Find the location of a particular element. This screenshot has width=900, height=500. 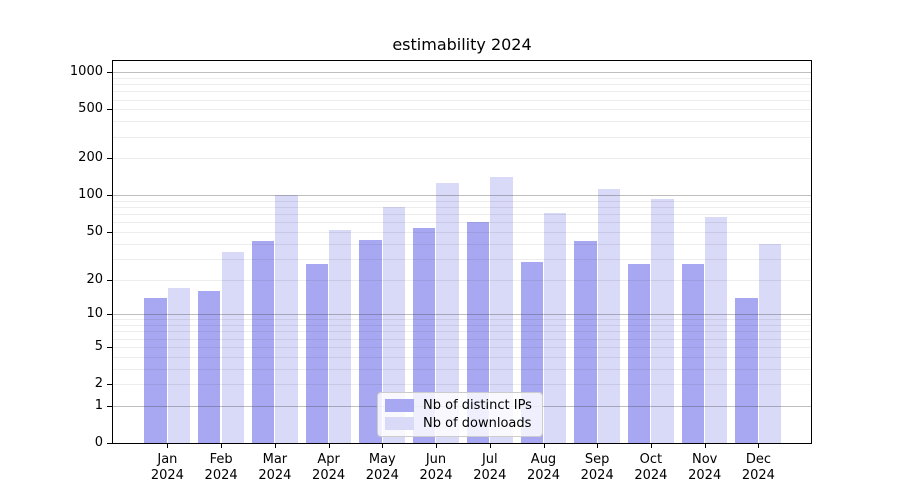

legend-item: Nb of downloads is located at coordinates (459, 423).